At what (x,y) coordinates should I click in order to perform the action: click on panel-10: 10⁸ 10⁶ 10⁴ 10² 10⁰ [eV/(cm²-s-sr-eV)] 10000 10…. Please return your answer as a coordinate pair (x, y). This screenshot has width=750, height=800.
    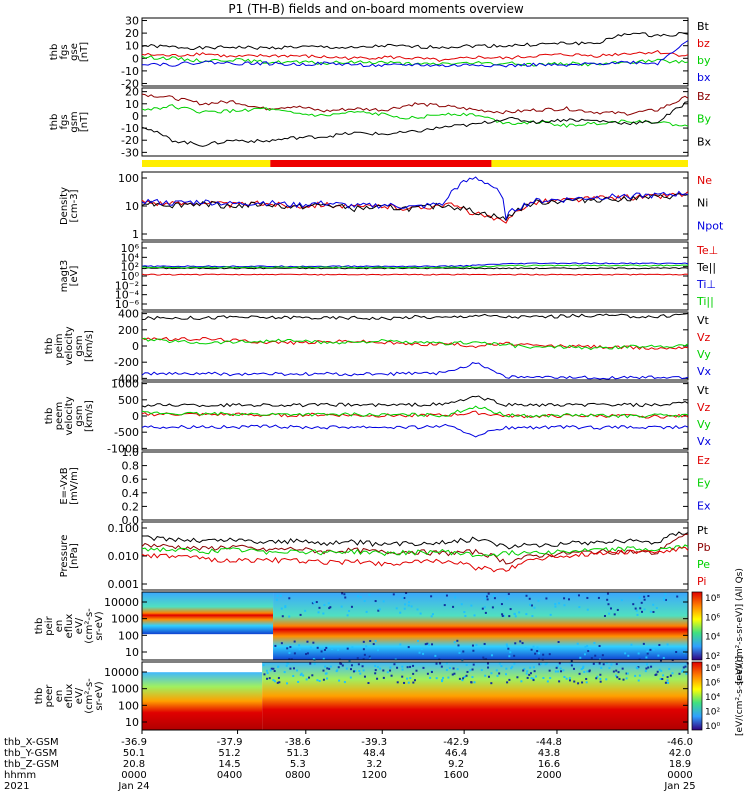
    Looking at the image, I should click on (389, 696).